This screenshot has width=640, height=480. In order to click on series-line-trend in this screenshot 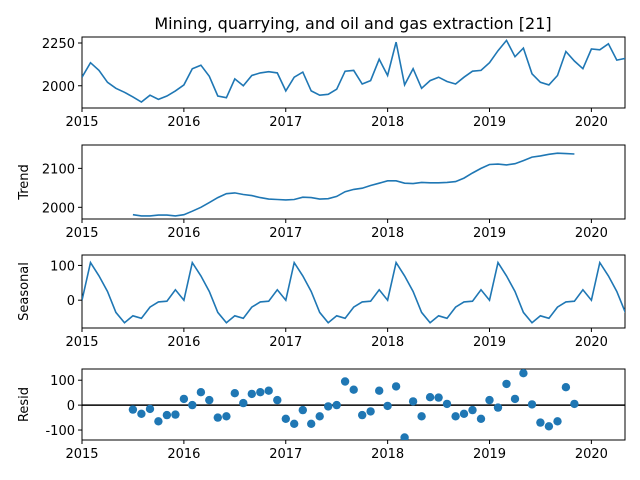, I will do `click(353, 184)`.